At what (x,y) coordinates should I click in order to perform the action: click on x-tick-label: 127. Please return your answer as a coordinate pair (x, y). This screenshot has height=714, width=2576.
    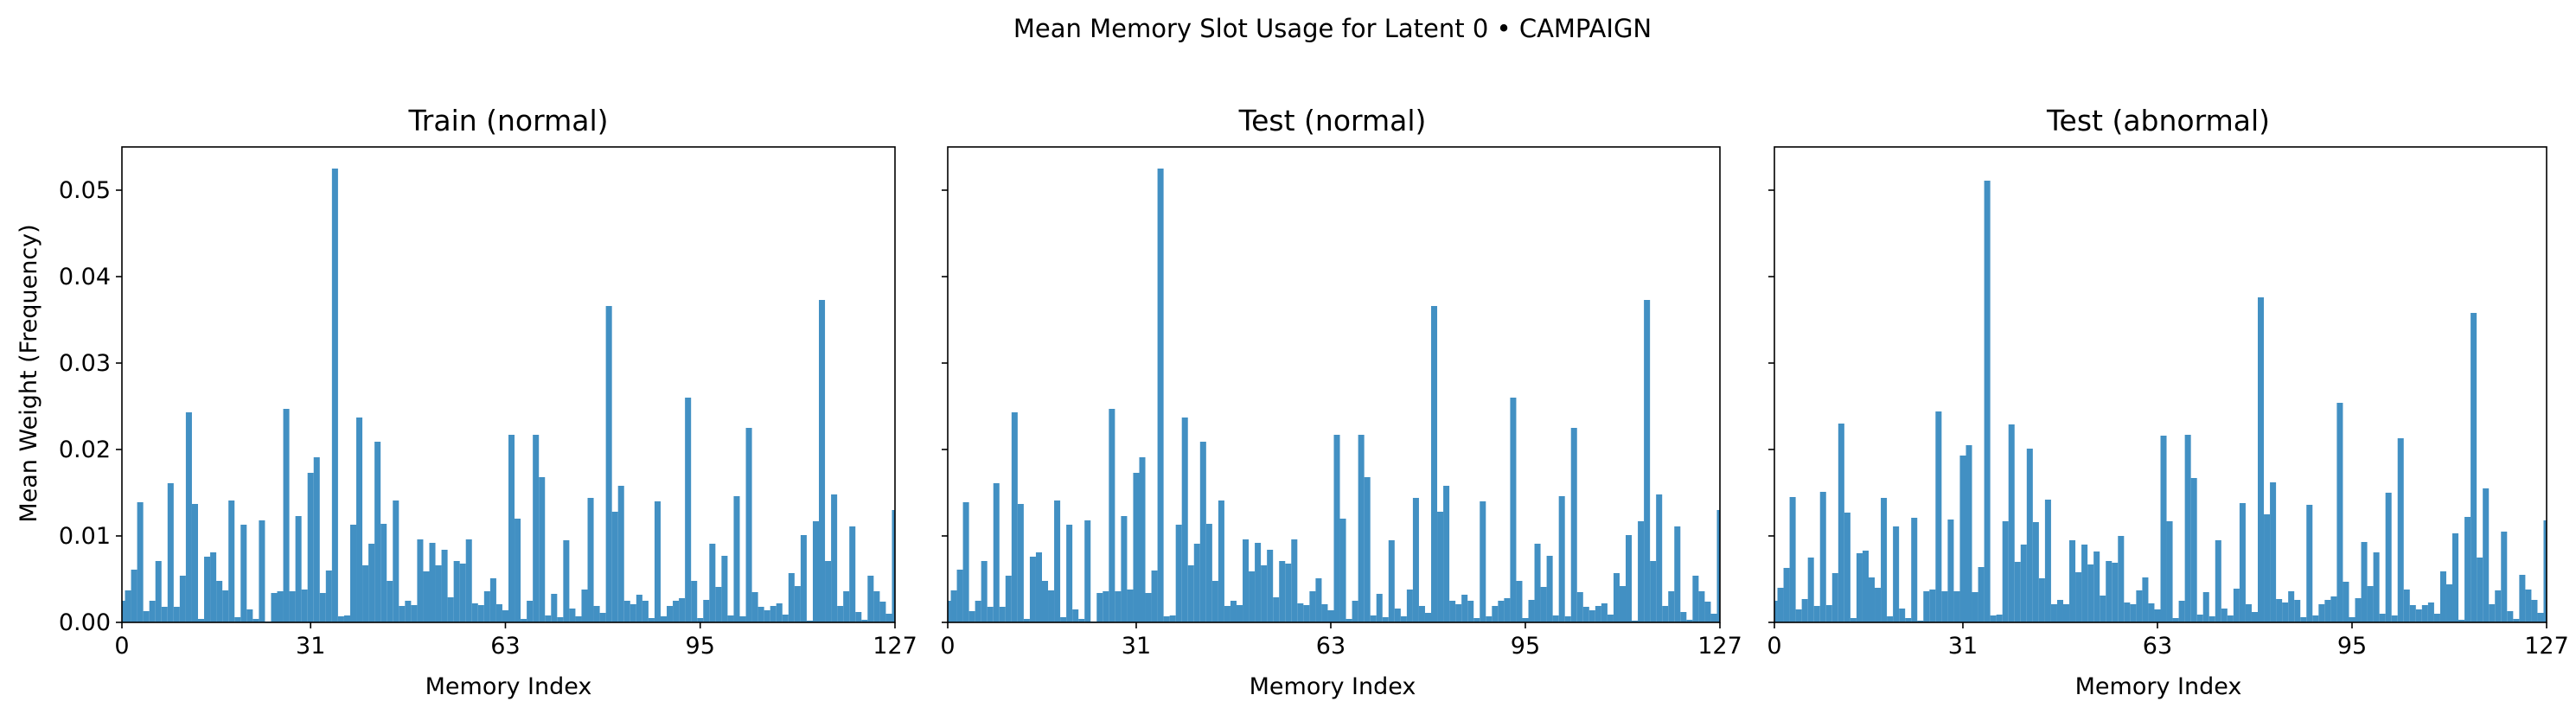
    Looking at the image, I should click on (895, 647).